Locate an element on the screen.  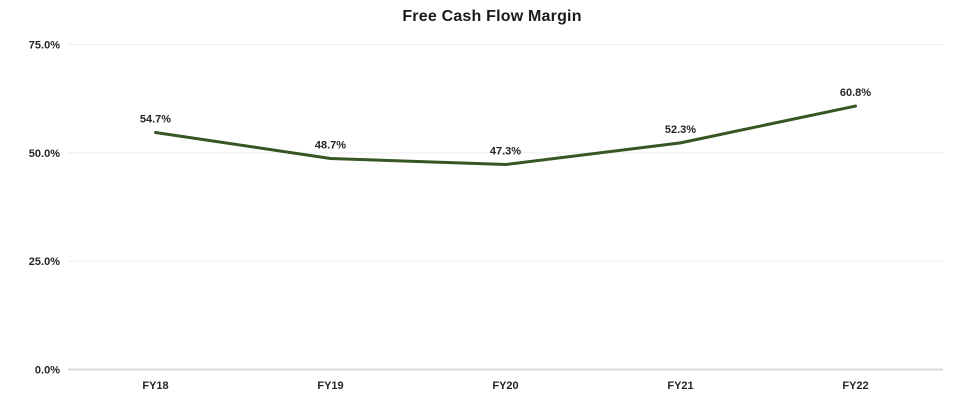
y-axis-tick-label: 25.0% is located at coordinates (44, 262).